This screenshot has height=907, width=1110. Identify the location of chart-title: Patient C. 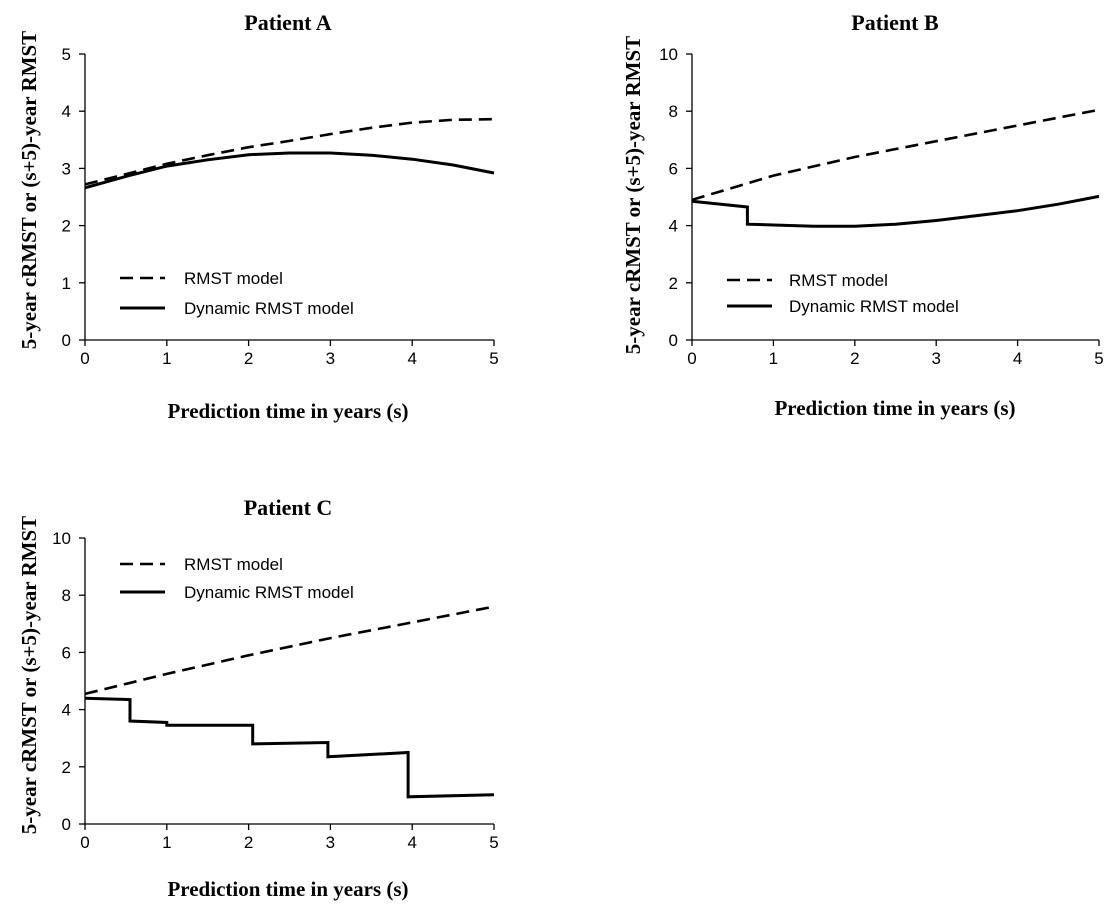
(288, 507).